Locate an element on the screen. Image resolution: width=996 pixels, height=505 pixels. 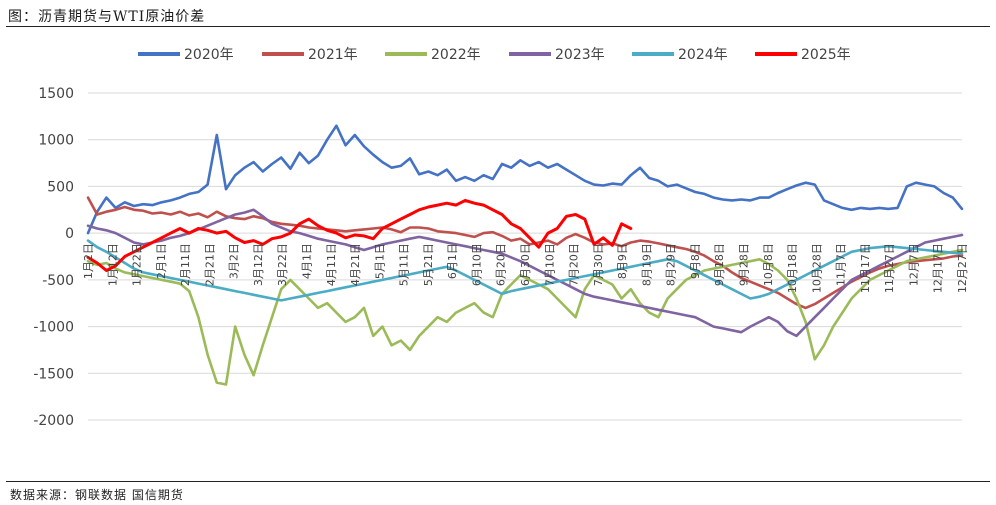
legend-item: 2023年 is located at coordinates (557, 55).